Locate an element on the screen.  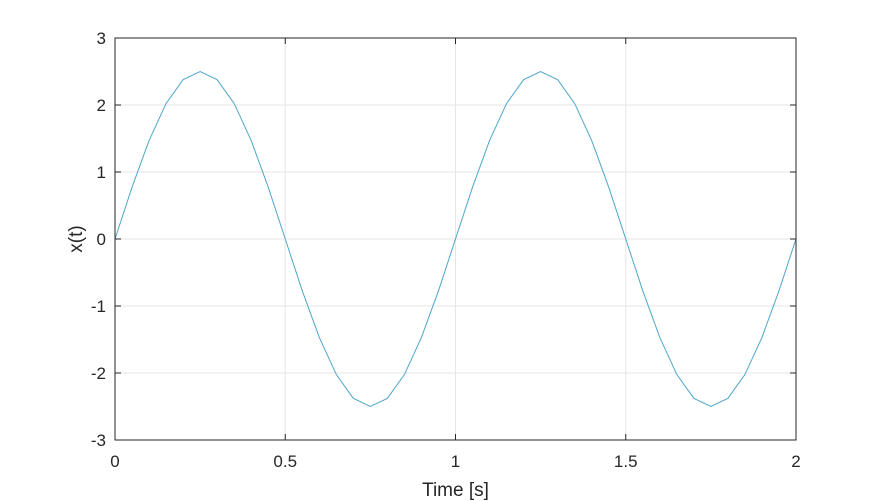
y-tick-labels: -3 -2 -1 0 1 2 3 is located at coordinates (98, 239).